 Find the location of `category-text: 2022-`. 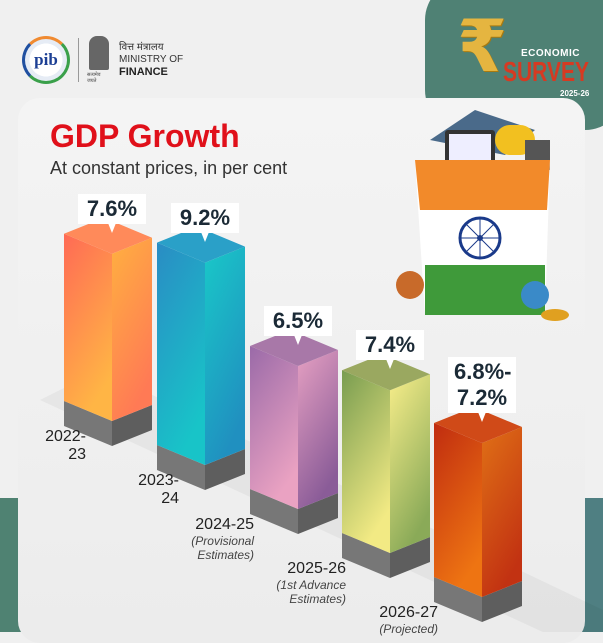

category-text: 2022- is located at coordinates (65, 436).